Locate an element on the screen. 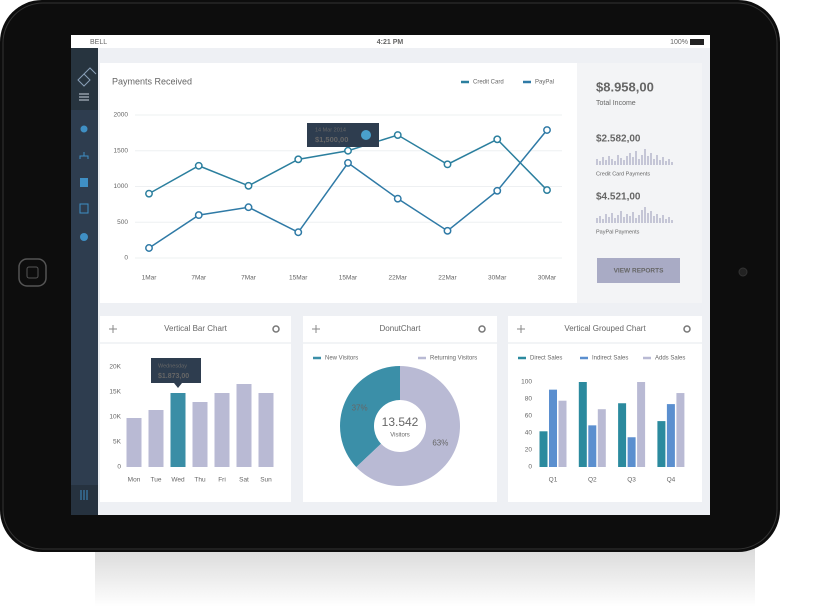 This screenshot has width=818, height=610. legend-label: New Visitors is located at coordinates (341, 359).